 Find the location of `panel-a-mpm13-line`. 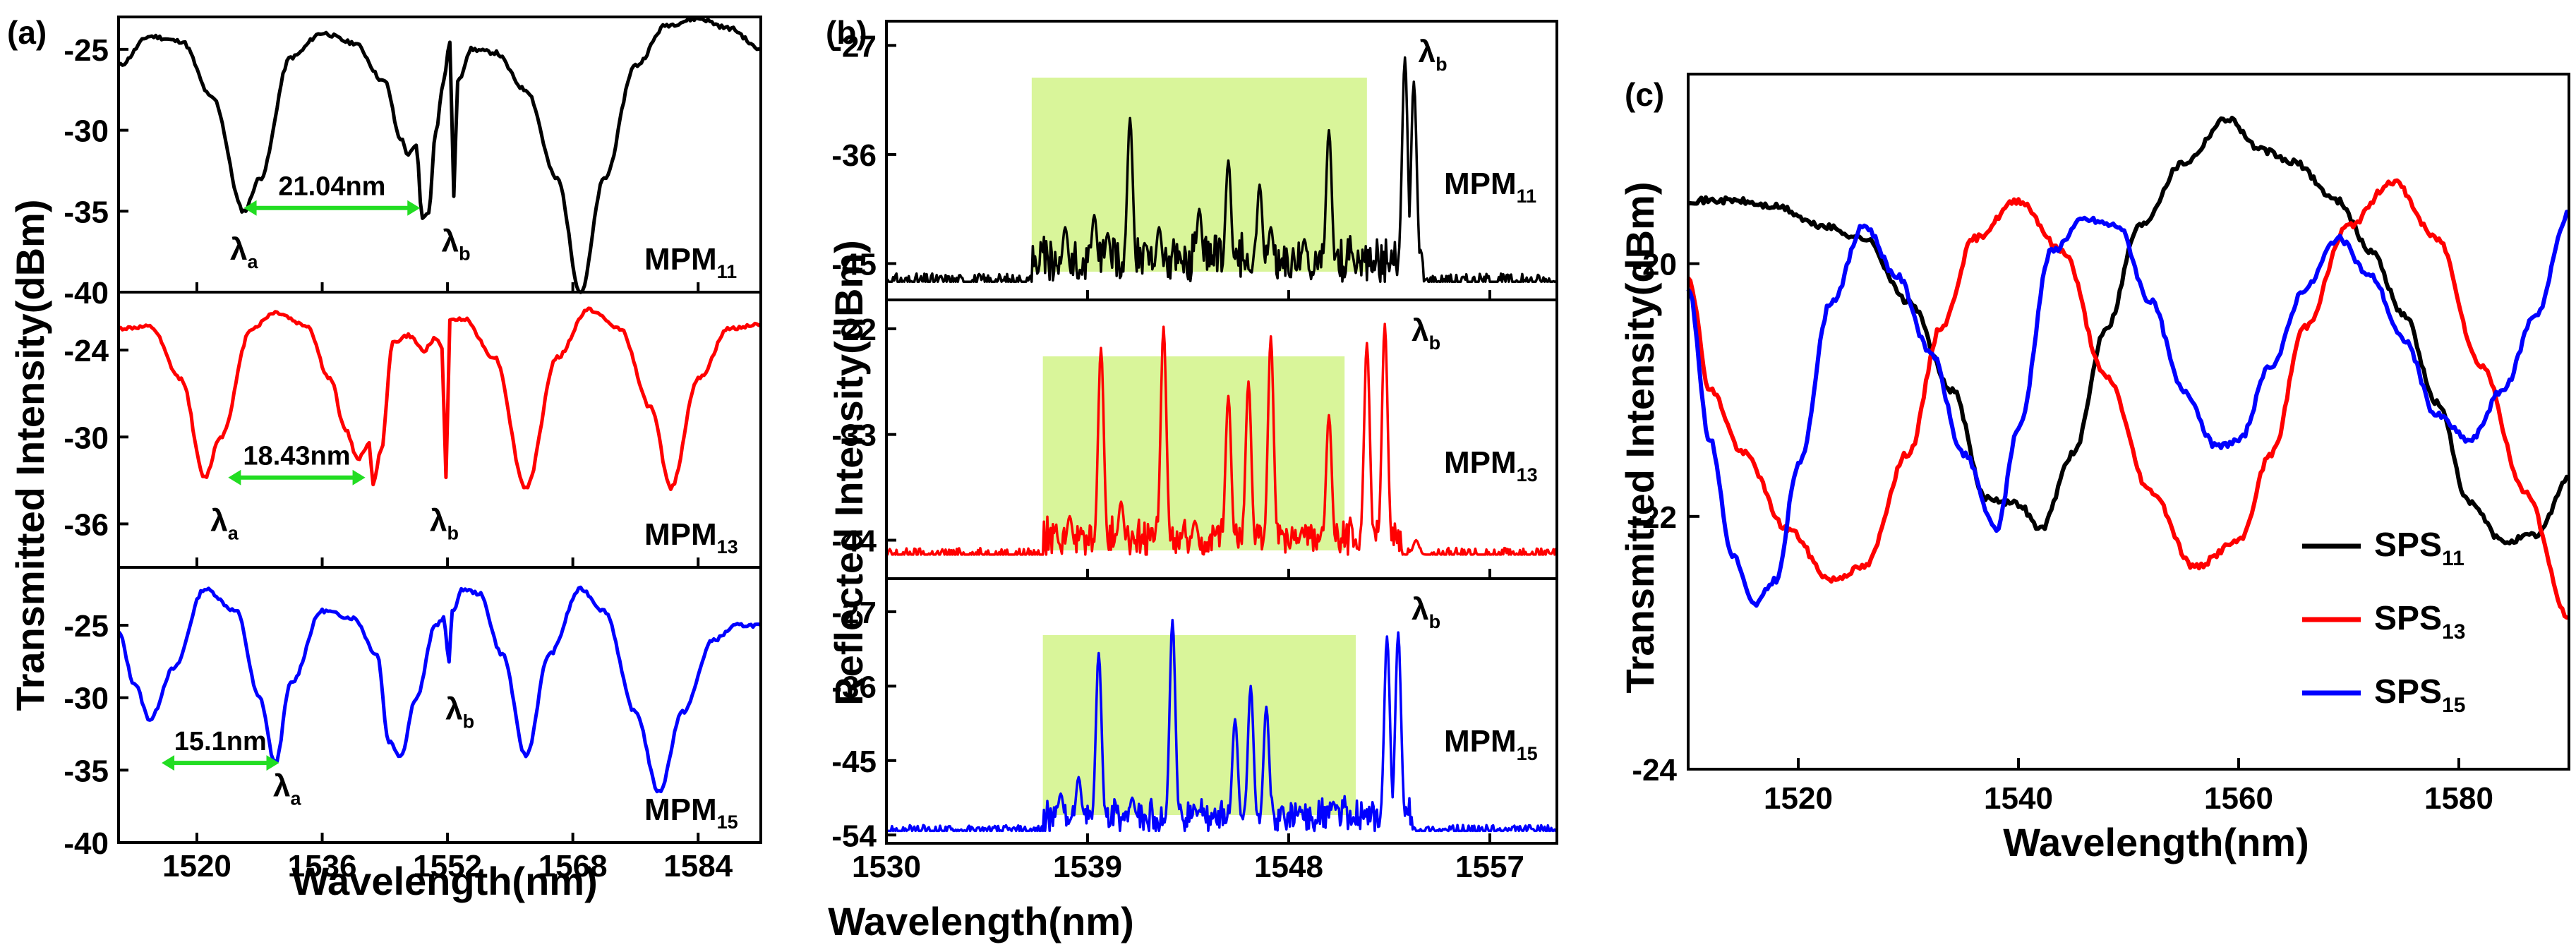

panel-a-mpm13-line is located at coordinates (440, 398).